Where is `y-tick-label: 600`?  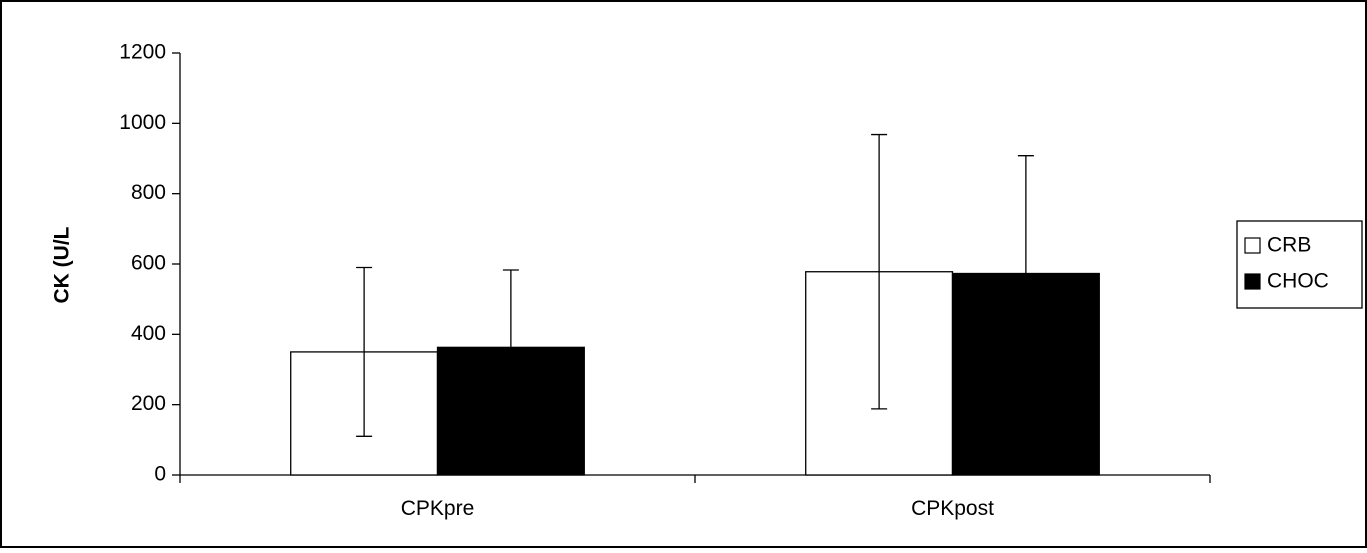
y-tick-label: 600 is located at coordinates (148, 263).